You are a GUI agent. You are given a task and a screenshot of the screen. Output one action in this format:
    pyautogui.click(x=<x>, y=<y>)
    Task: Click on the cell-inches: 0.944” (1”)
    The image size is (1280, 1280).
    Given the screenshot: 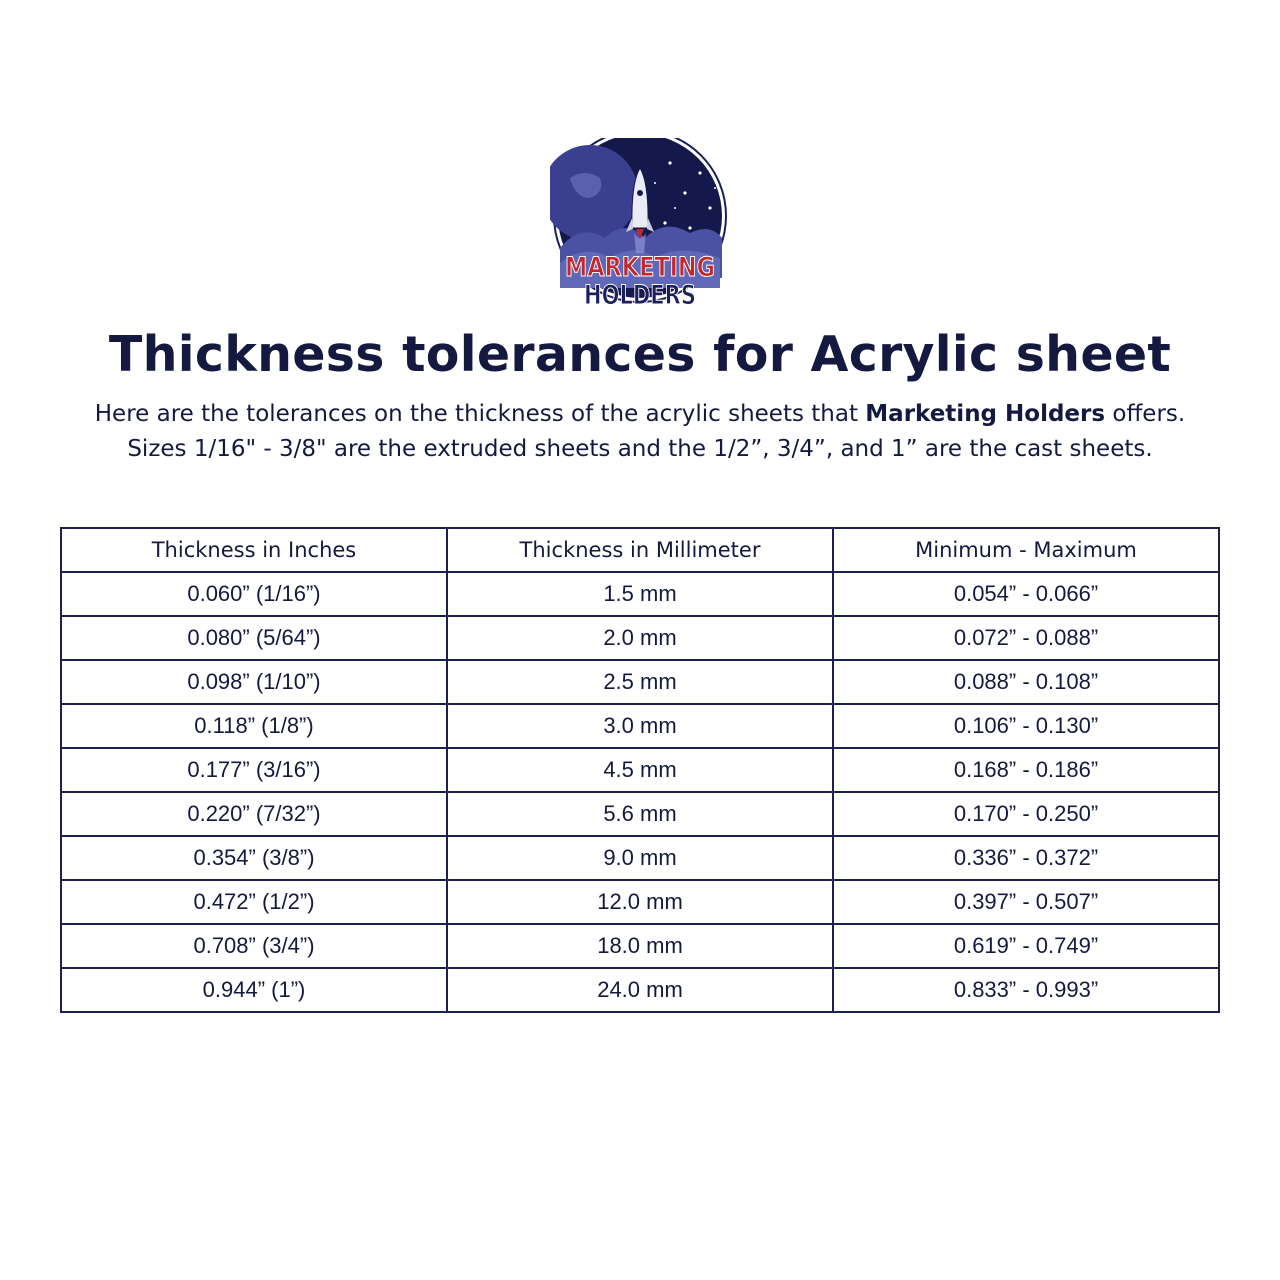 What is the action you would take?
    pyautogui.click(x=254, y=990)
    